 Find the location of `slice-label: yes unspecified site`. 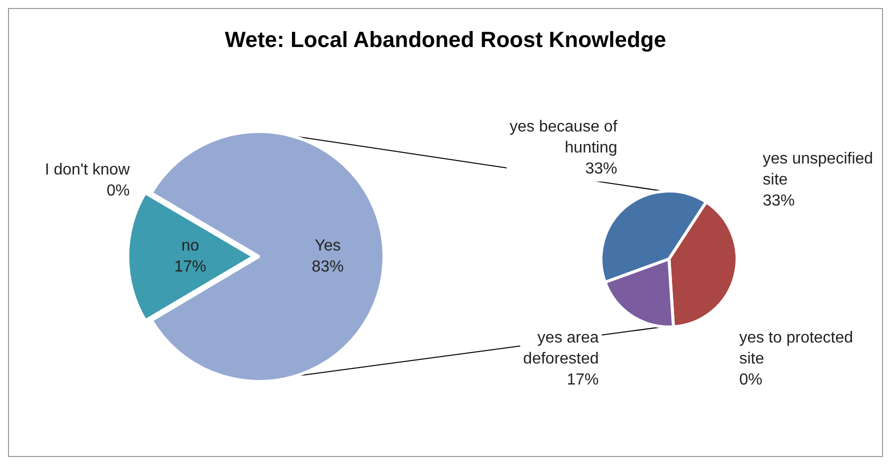

slice-label: yes unspecified site is located at coordinates (818, 169).